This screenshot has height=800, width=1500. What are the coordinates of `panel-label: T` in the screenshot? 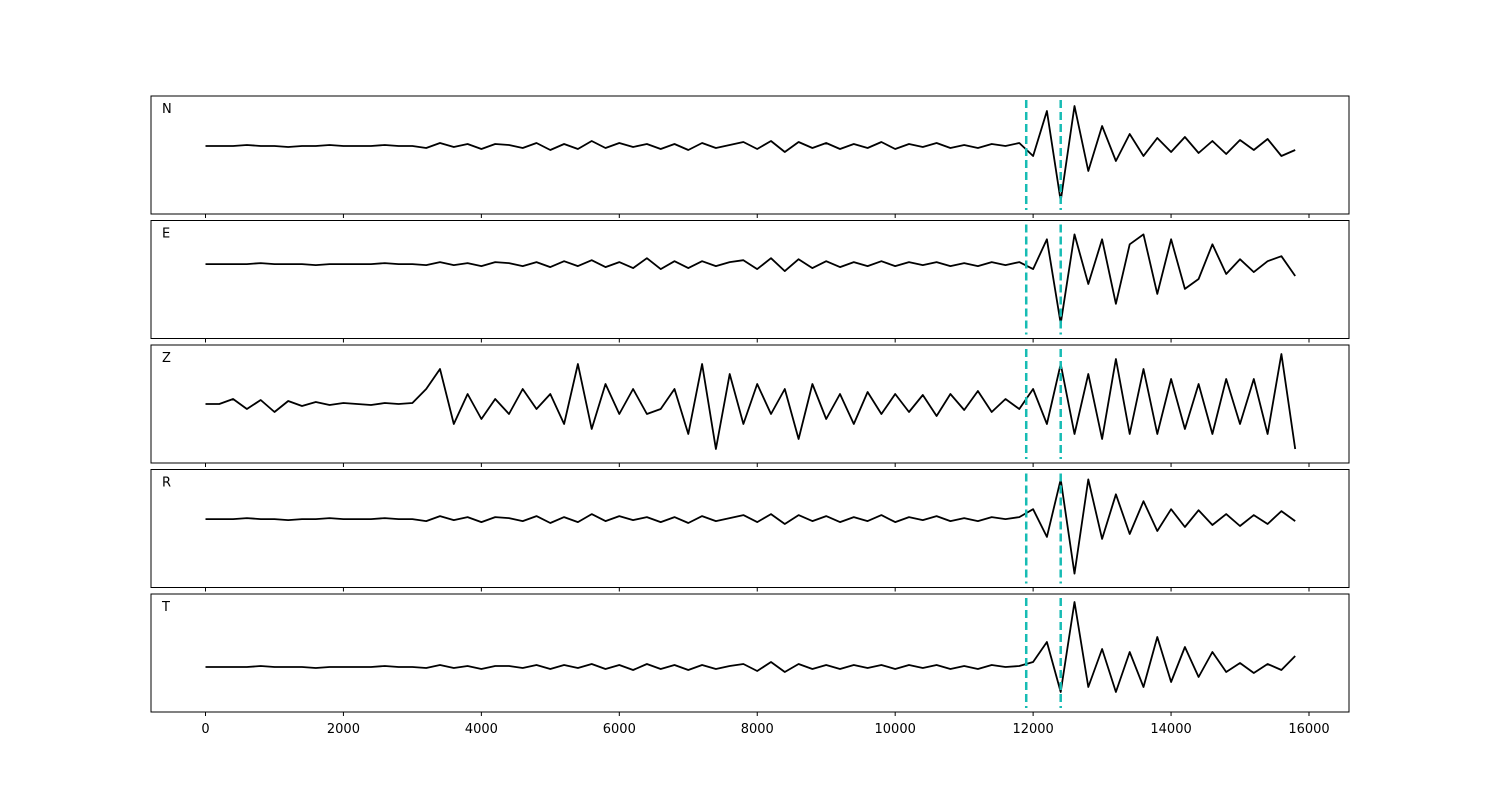 It's located at (165, 607).